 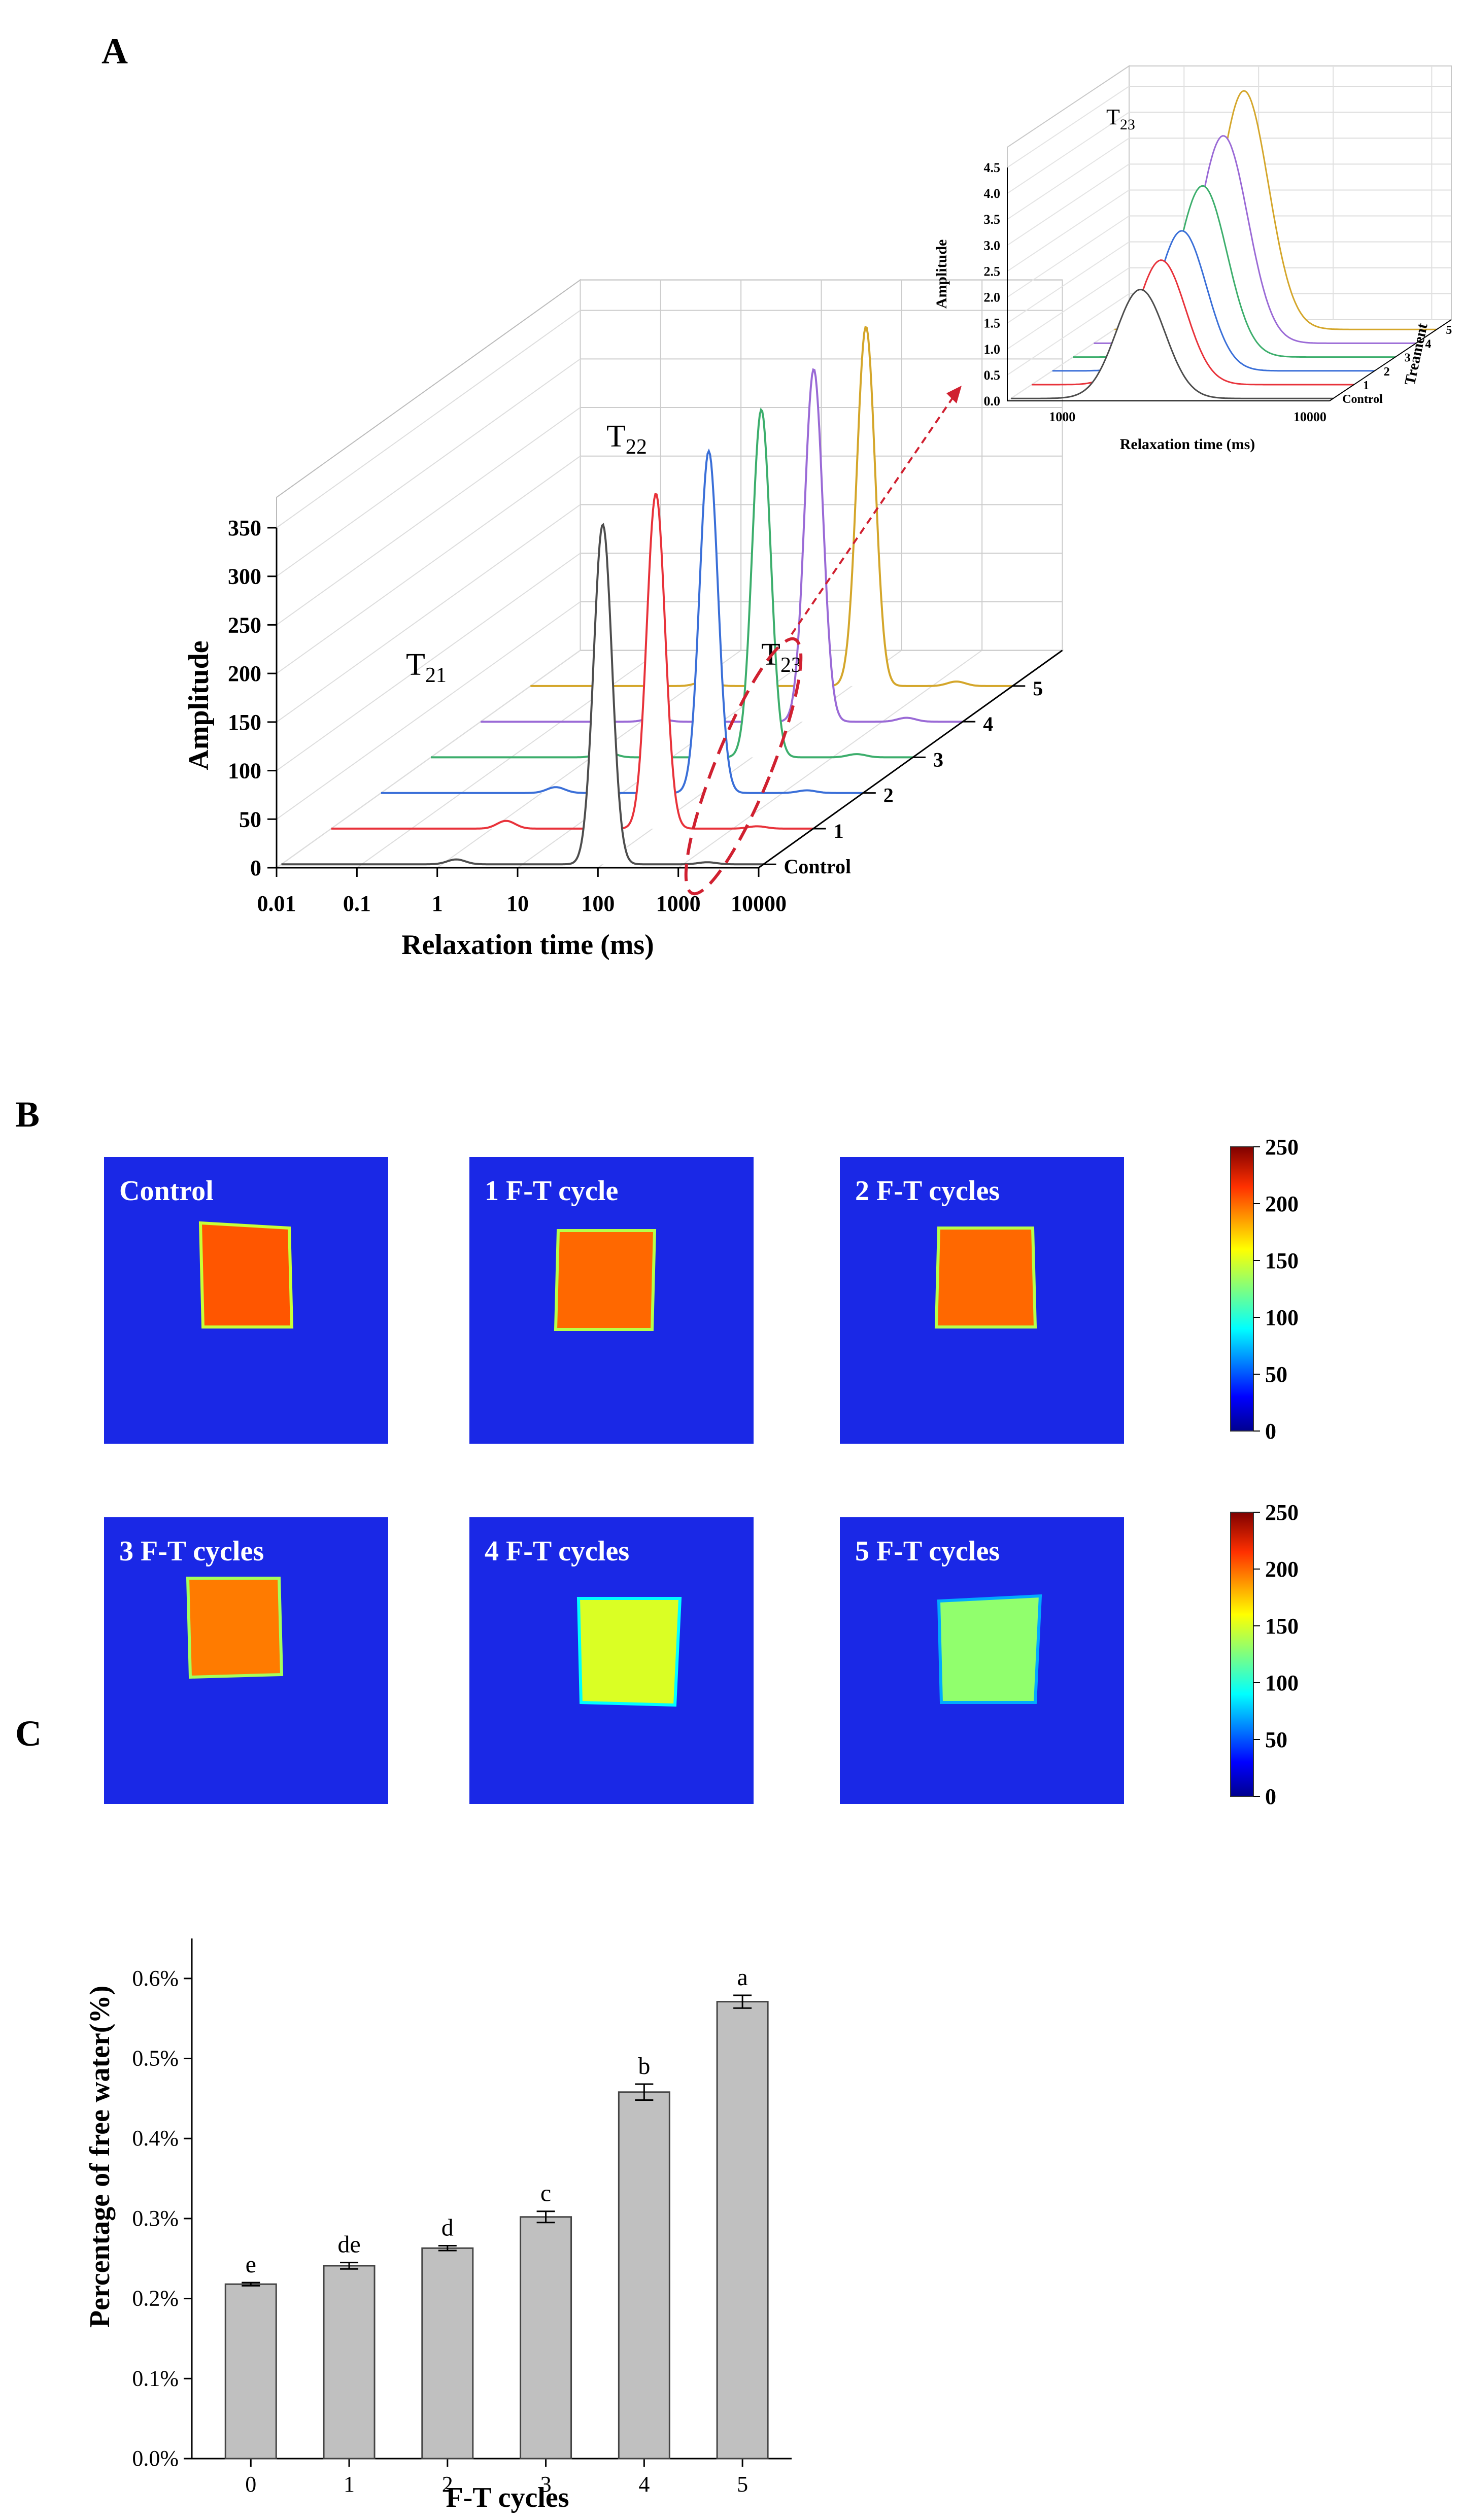 I want to click on heatmap-label: 5 F-T cycles, so click(x=927, y=1551).